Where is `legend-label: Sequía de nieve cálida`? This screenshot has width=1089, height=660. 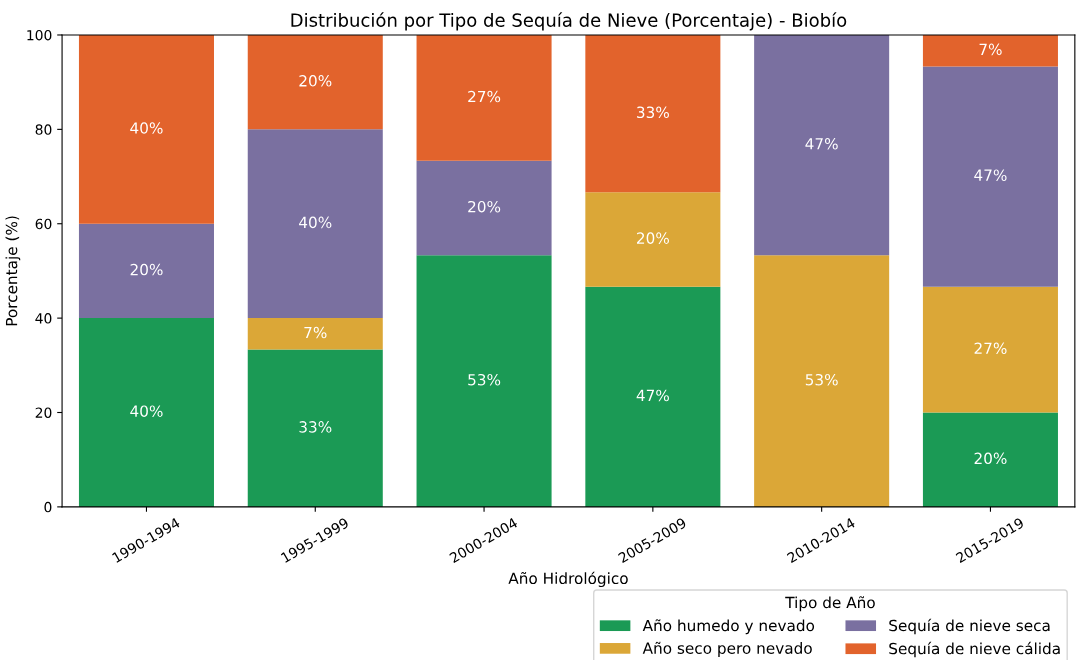 legend-label: Sequía de nieve cálida is located at coordinates (974, 649).